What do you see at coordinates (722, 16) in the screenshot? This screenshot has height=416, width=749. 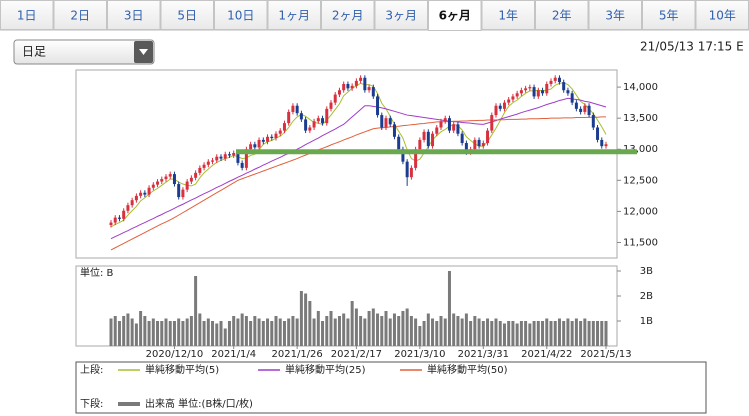 I see `tab-label: 10年` at bounding box center [722, 16].